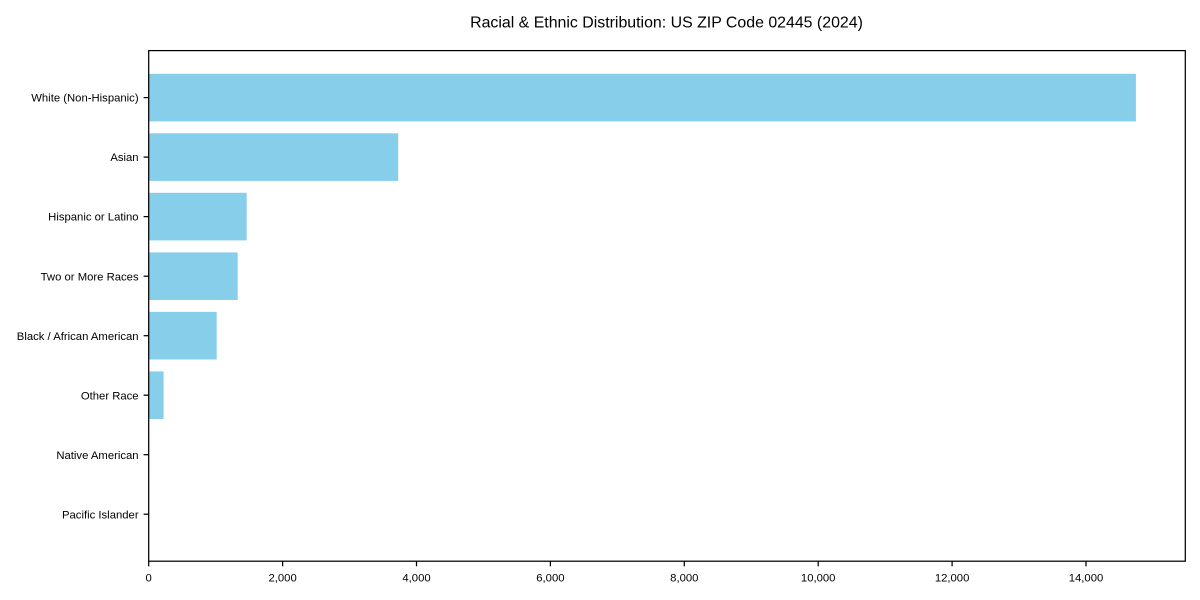  I want to click on svg-text: White (Non-Hispanic), so click(85, 99).